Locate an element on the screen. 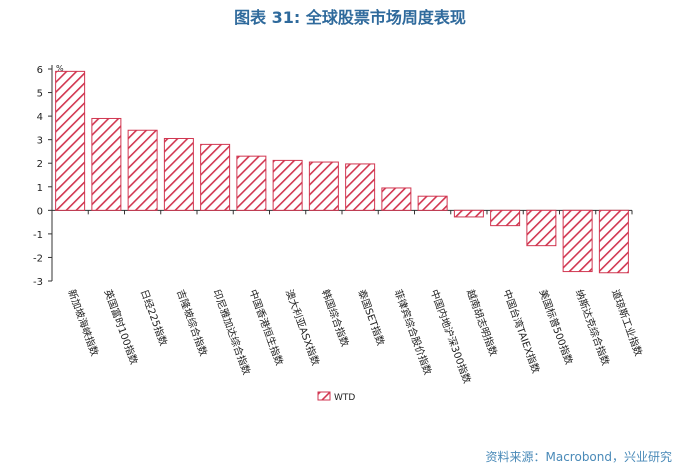  x-tick-label: 印尼雅加达综合指数 is located at coordinates (231, 332).